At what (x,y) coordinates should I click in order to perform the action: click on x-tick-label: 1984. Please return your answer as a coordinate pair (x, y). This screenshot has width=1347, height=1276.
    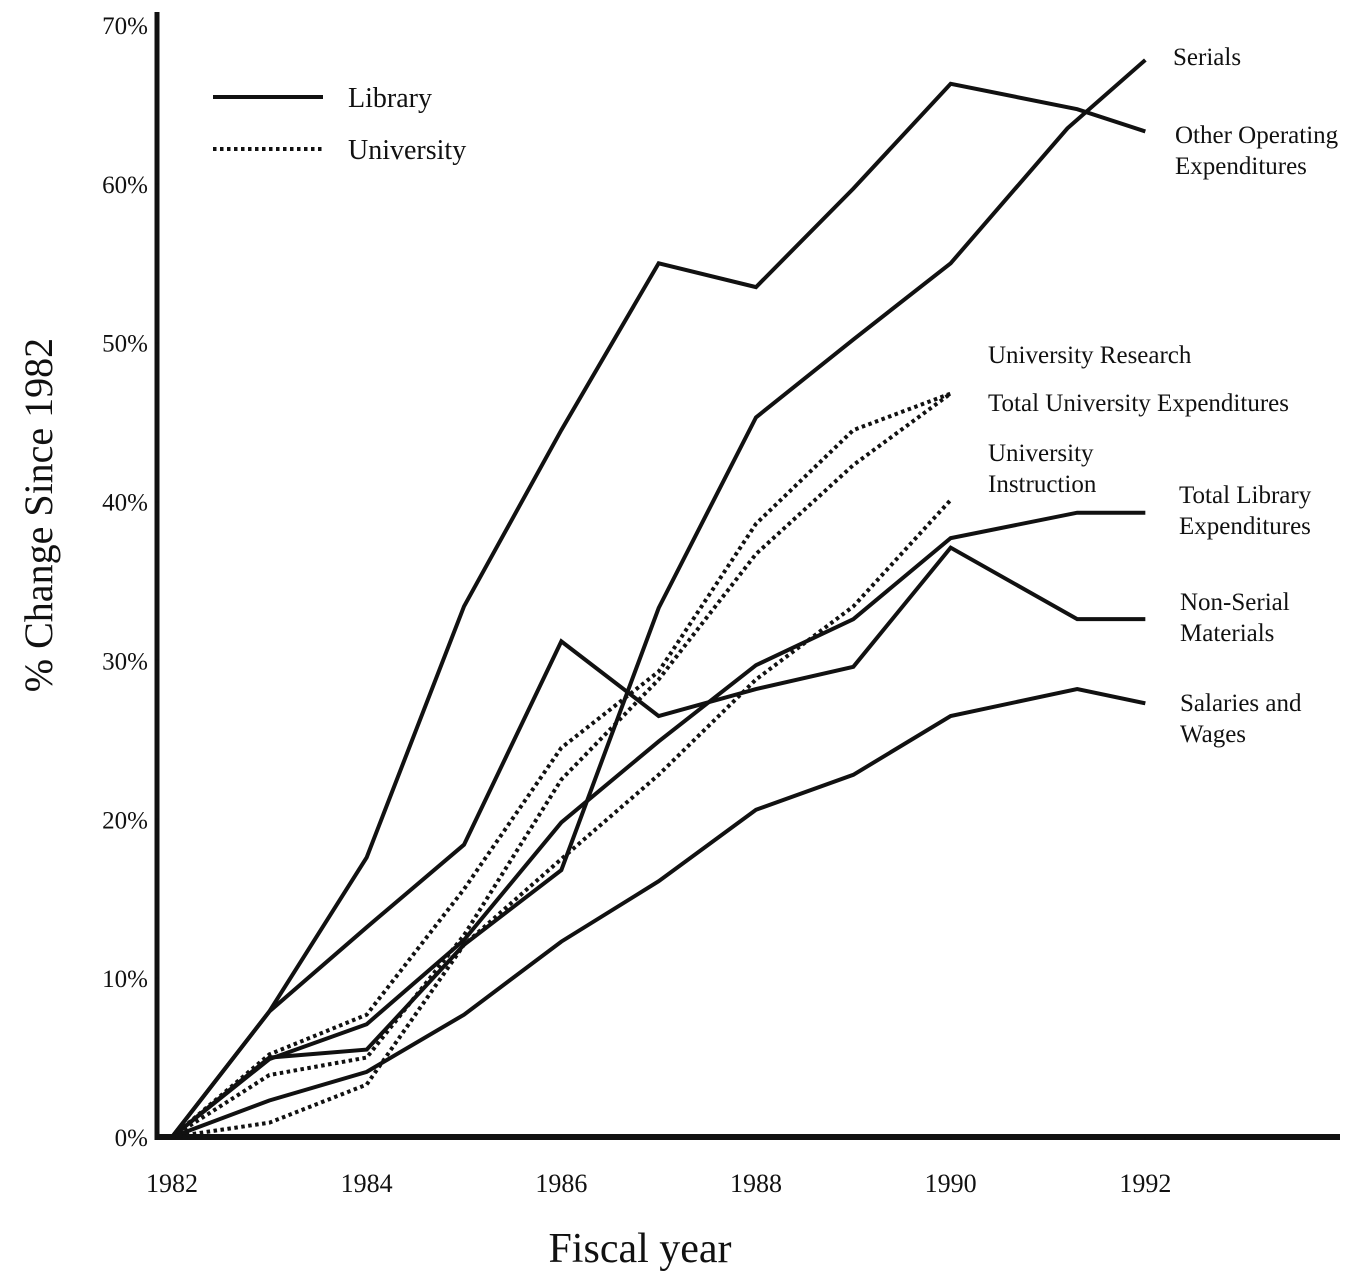
    Looking at the image, I should click on (367, 1183).